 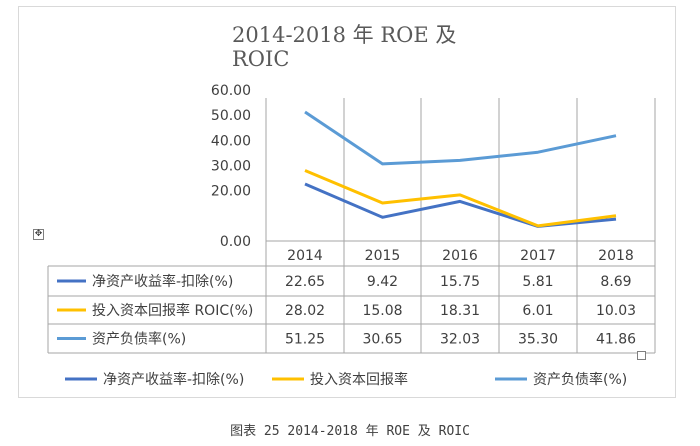 What do you see at coordinates (173, 379) in the screenshot?
I see `legend-entry: 净资产收益率-扣除(%)` at bounding box center [173, 379].